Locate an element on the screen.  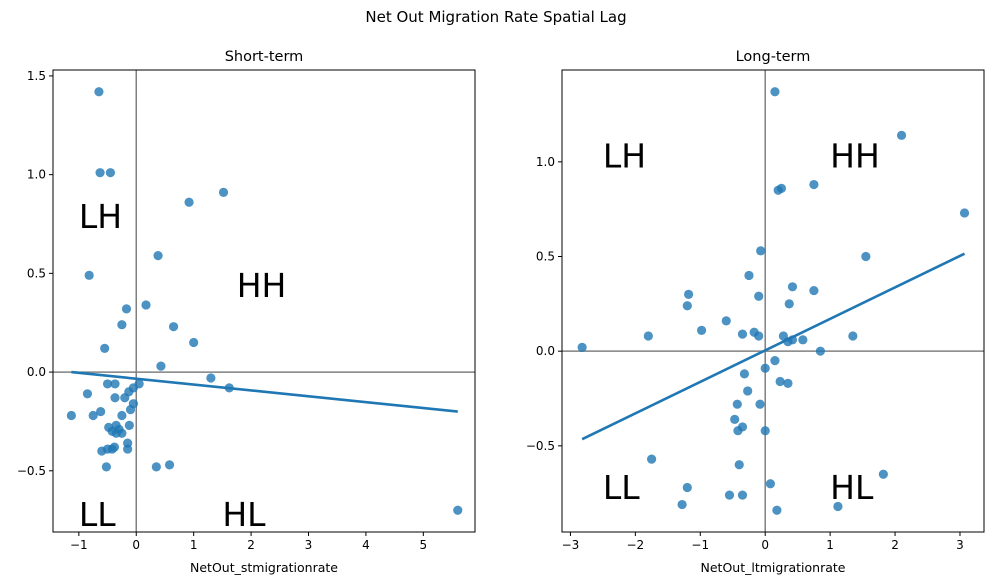
y-tick-label: 0.5 is located at coordinates (36, 273).